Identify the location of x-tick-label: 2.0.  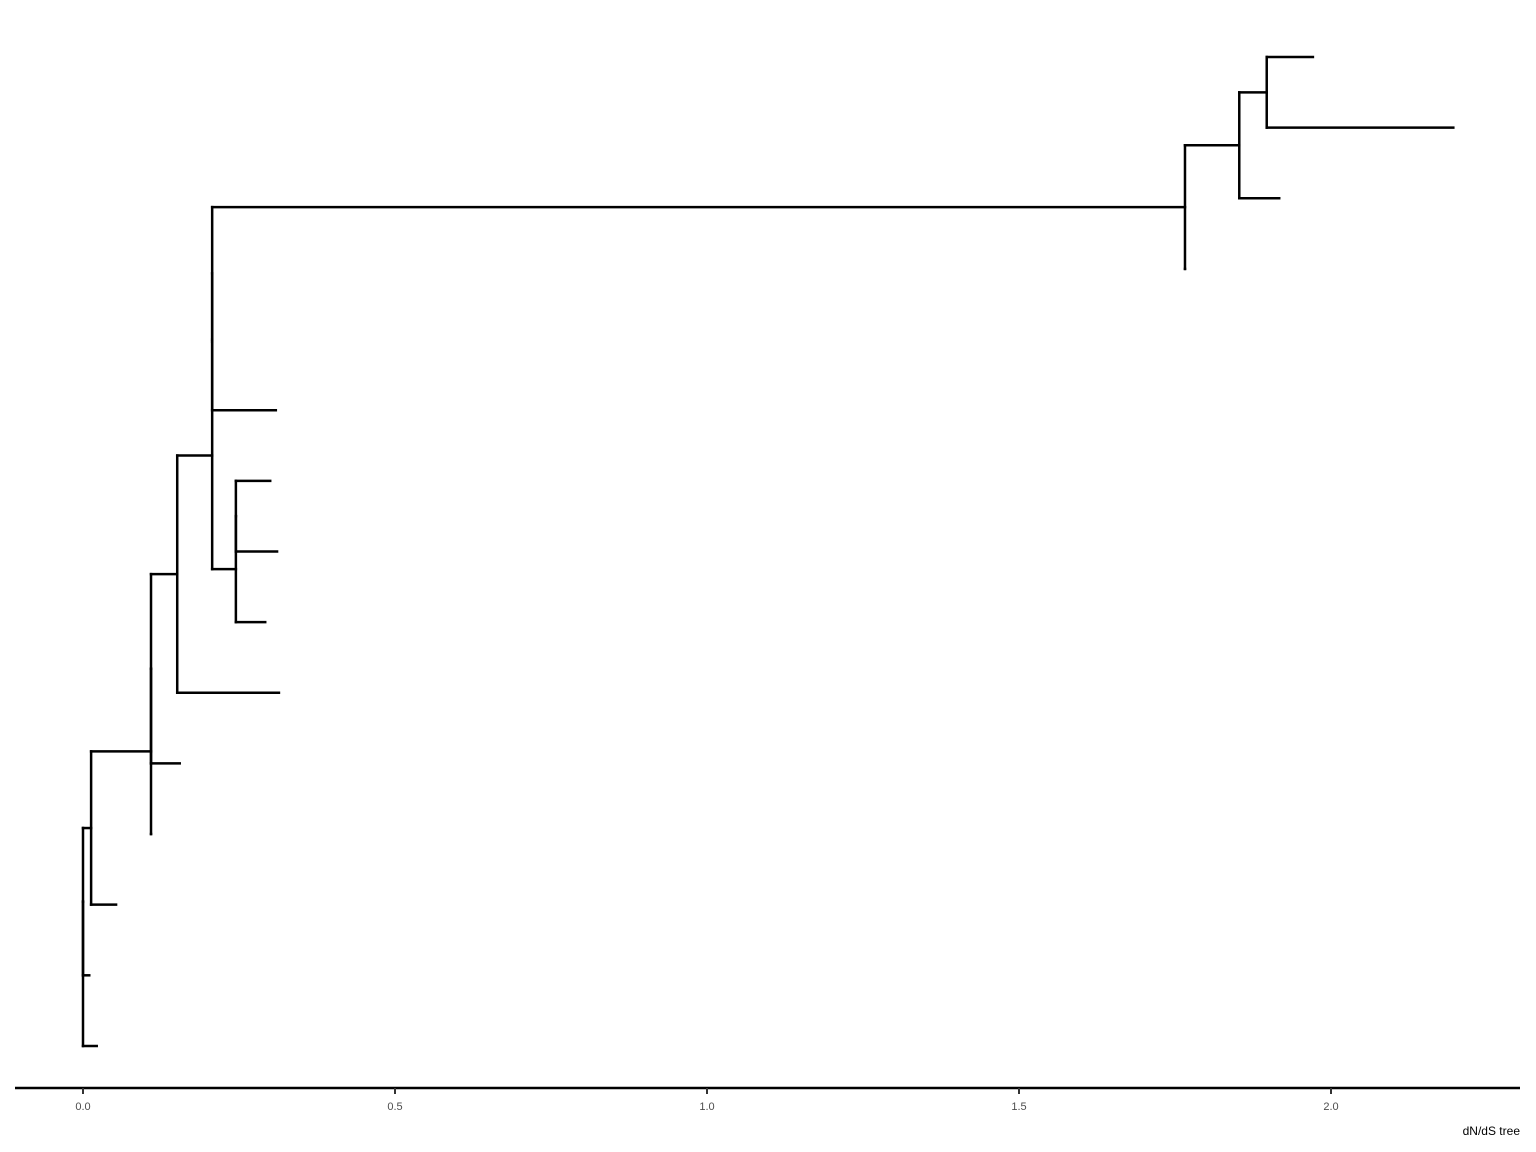
(1330, 1107).